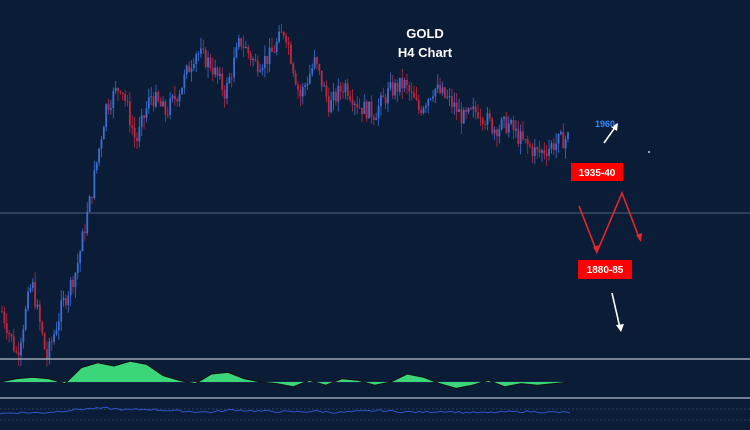 This screenshot has height=430, width=750. I want to click on red-arrowhead-end, so click(639, 237).